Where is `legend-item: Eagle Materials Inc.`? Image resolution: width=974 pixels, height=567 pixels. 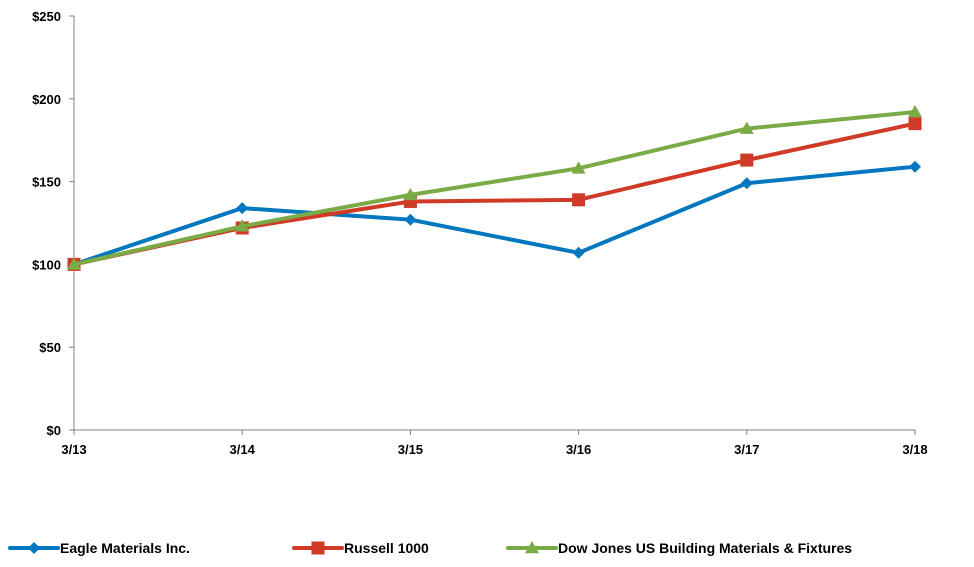
legend-item: Eagle Materials Inc. is located at coordinates (99, 548).